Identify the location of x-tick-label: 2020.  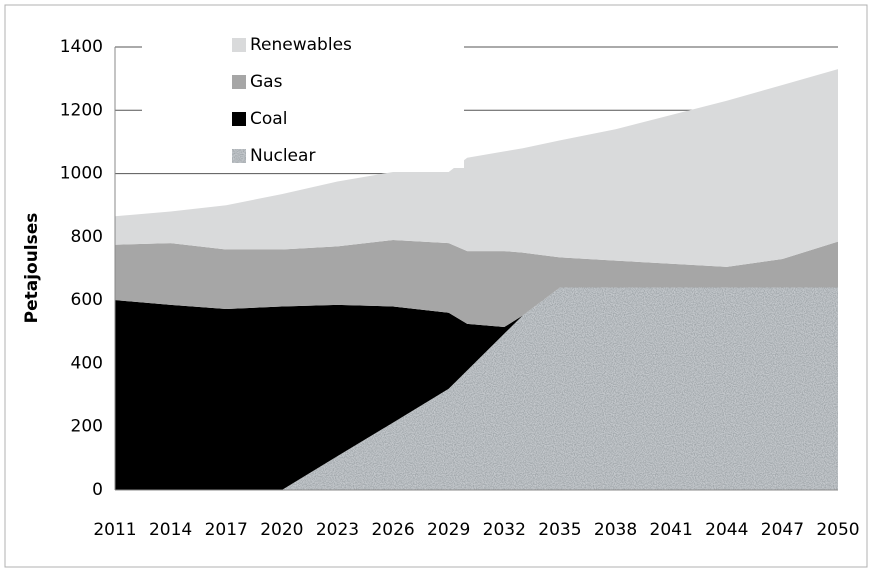
(281, 530).